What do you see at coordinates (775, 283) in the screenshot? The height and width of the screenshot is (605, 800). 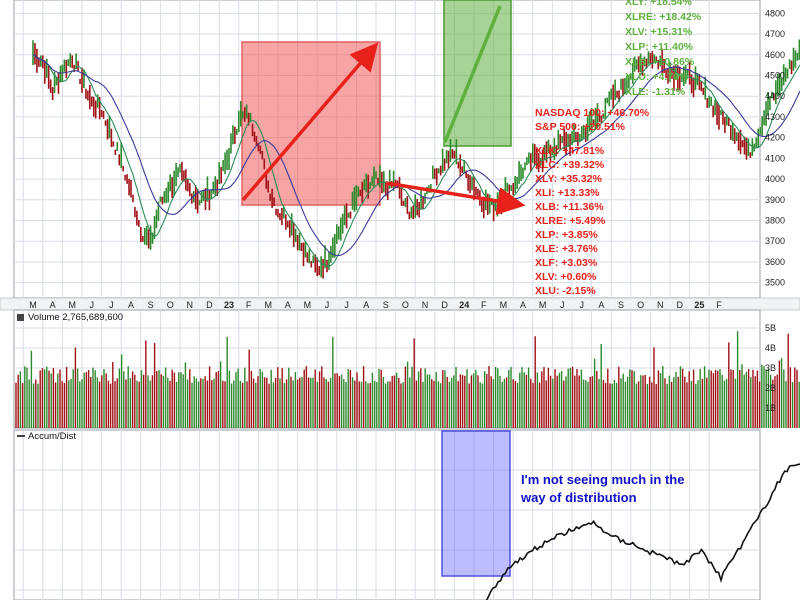 I see `price-tick-label: 3500` at bounding box center [775, 283].